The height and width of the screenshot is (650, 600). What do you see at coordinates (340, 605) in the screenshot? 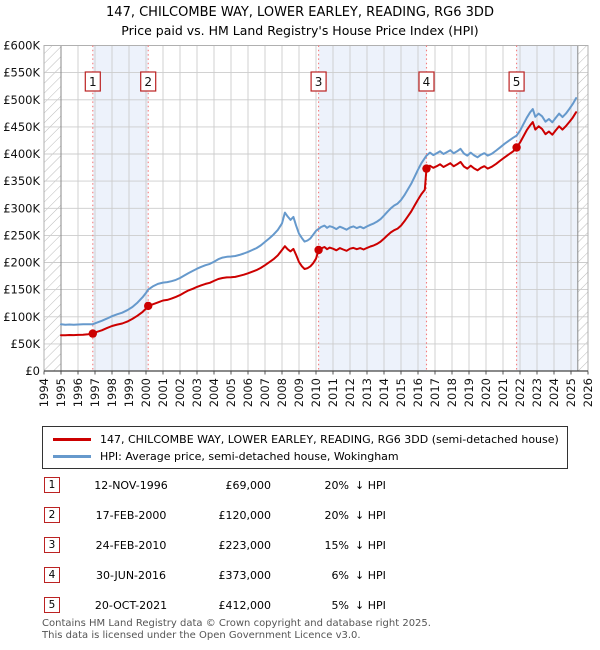
I see `pct-value: 5%` at bounding box center [340, 605].